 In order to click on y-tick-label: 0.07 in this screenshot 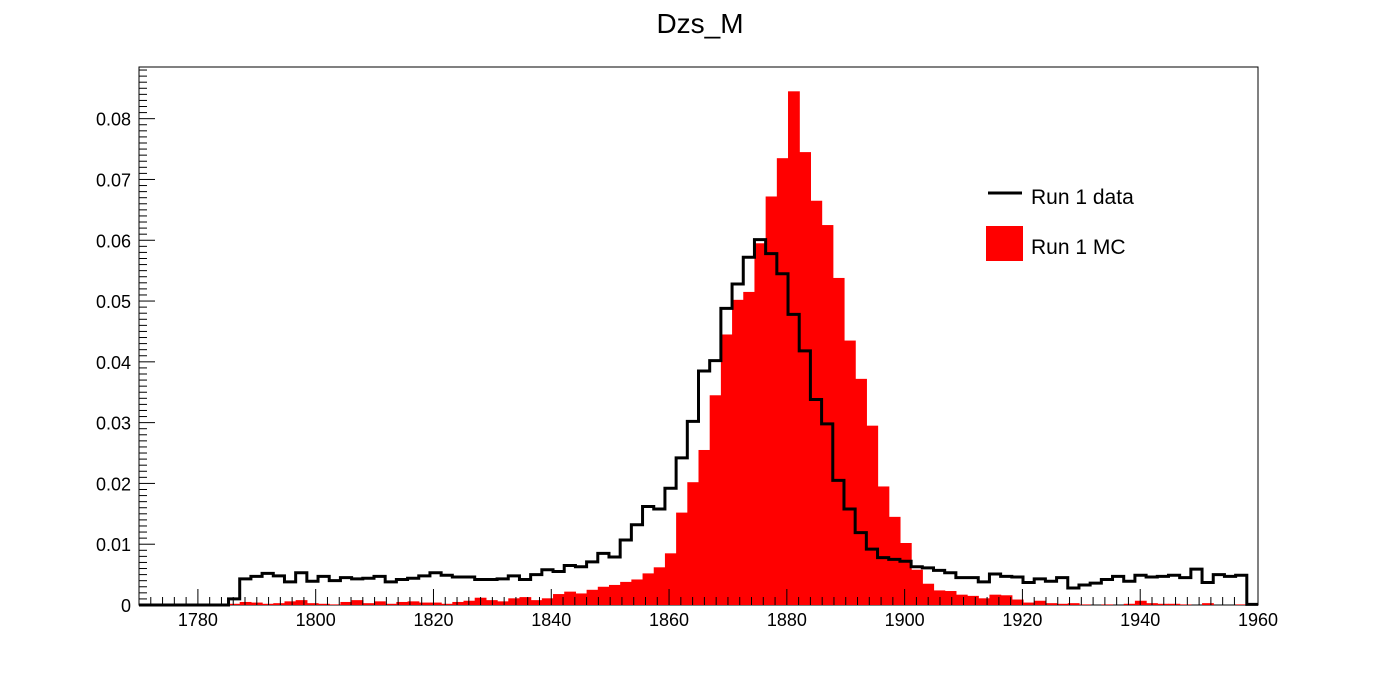, I will do `click(113, 180)`.